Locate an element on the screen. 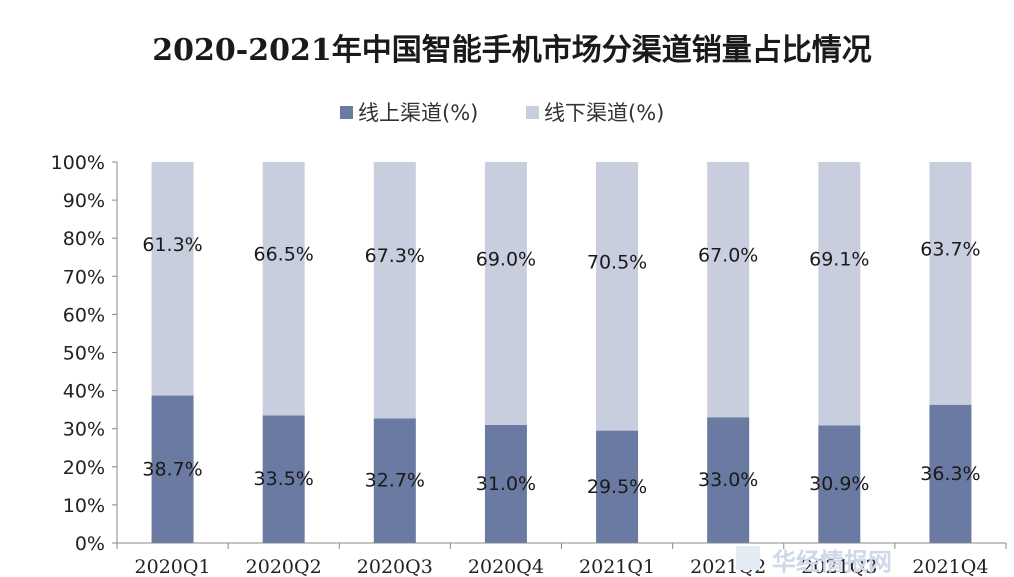 Image resolution: width=1014 pixels, height=577 pixels. data-label-online: 36.3% is located at coordinates (950, 474).